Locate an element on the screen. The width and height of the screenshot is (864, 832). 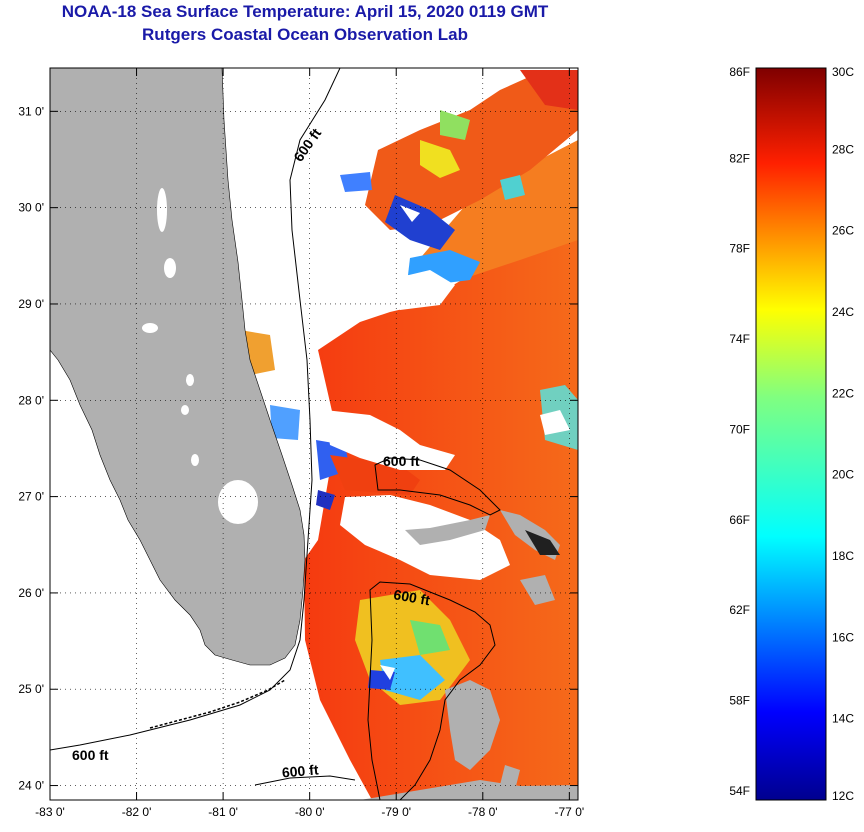
contour-label-5: 600 ft is located at coordinates (300, 770).